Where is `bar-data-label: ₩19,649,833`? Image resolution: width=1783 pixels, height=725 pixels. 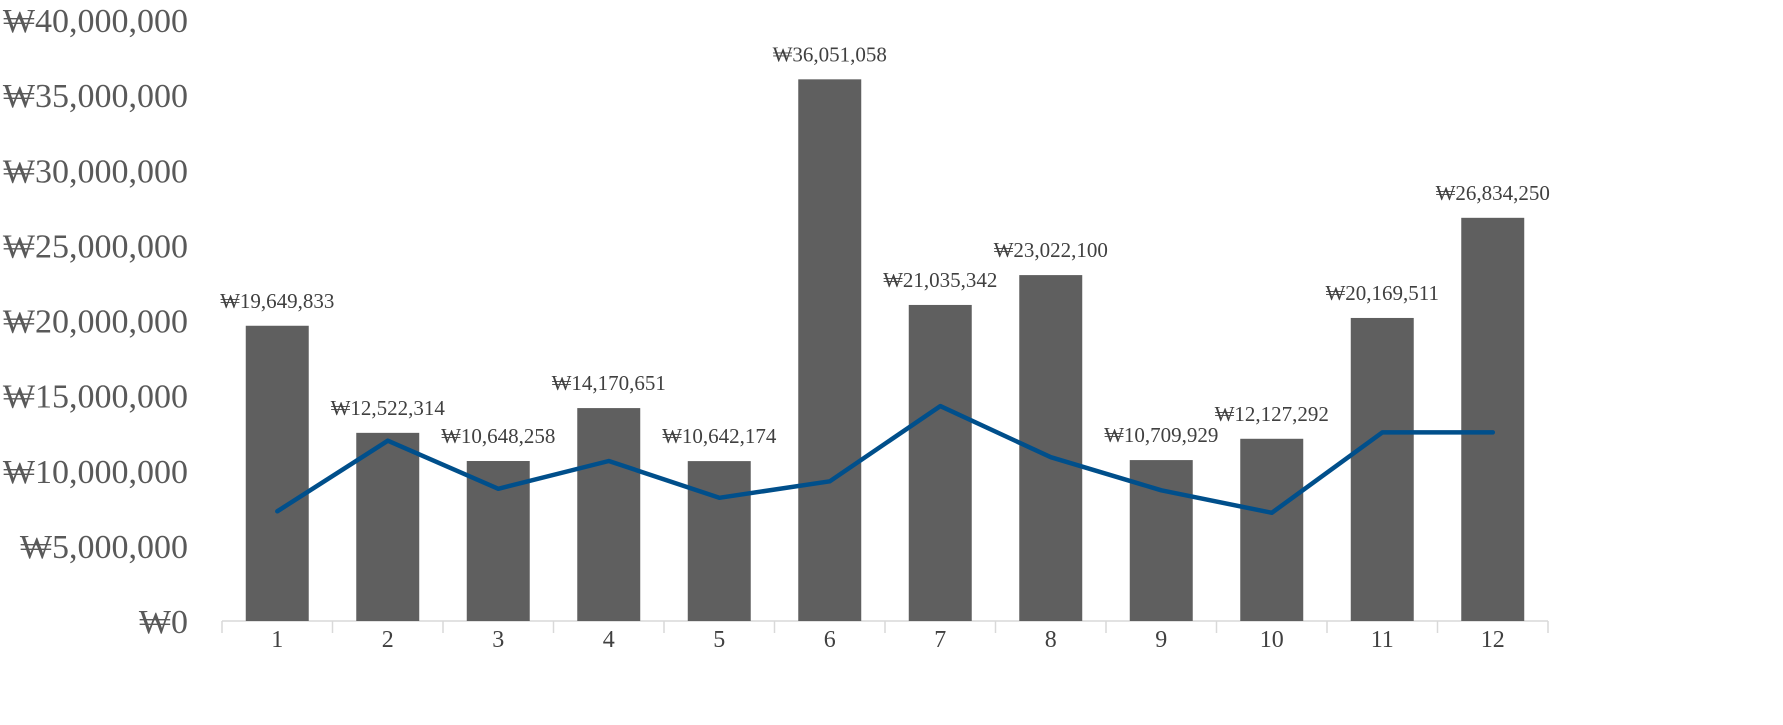 bar-data-label: ₩19,649,833 is located at coordinates (277, 301).